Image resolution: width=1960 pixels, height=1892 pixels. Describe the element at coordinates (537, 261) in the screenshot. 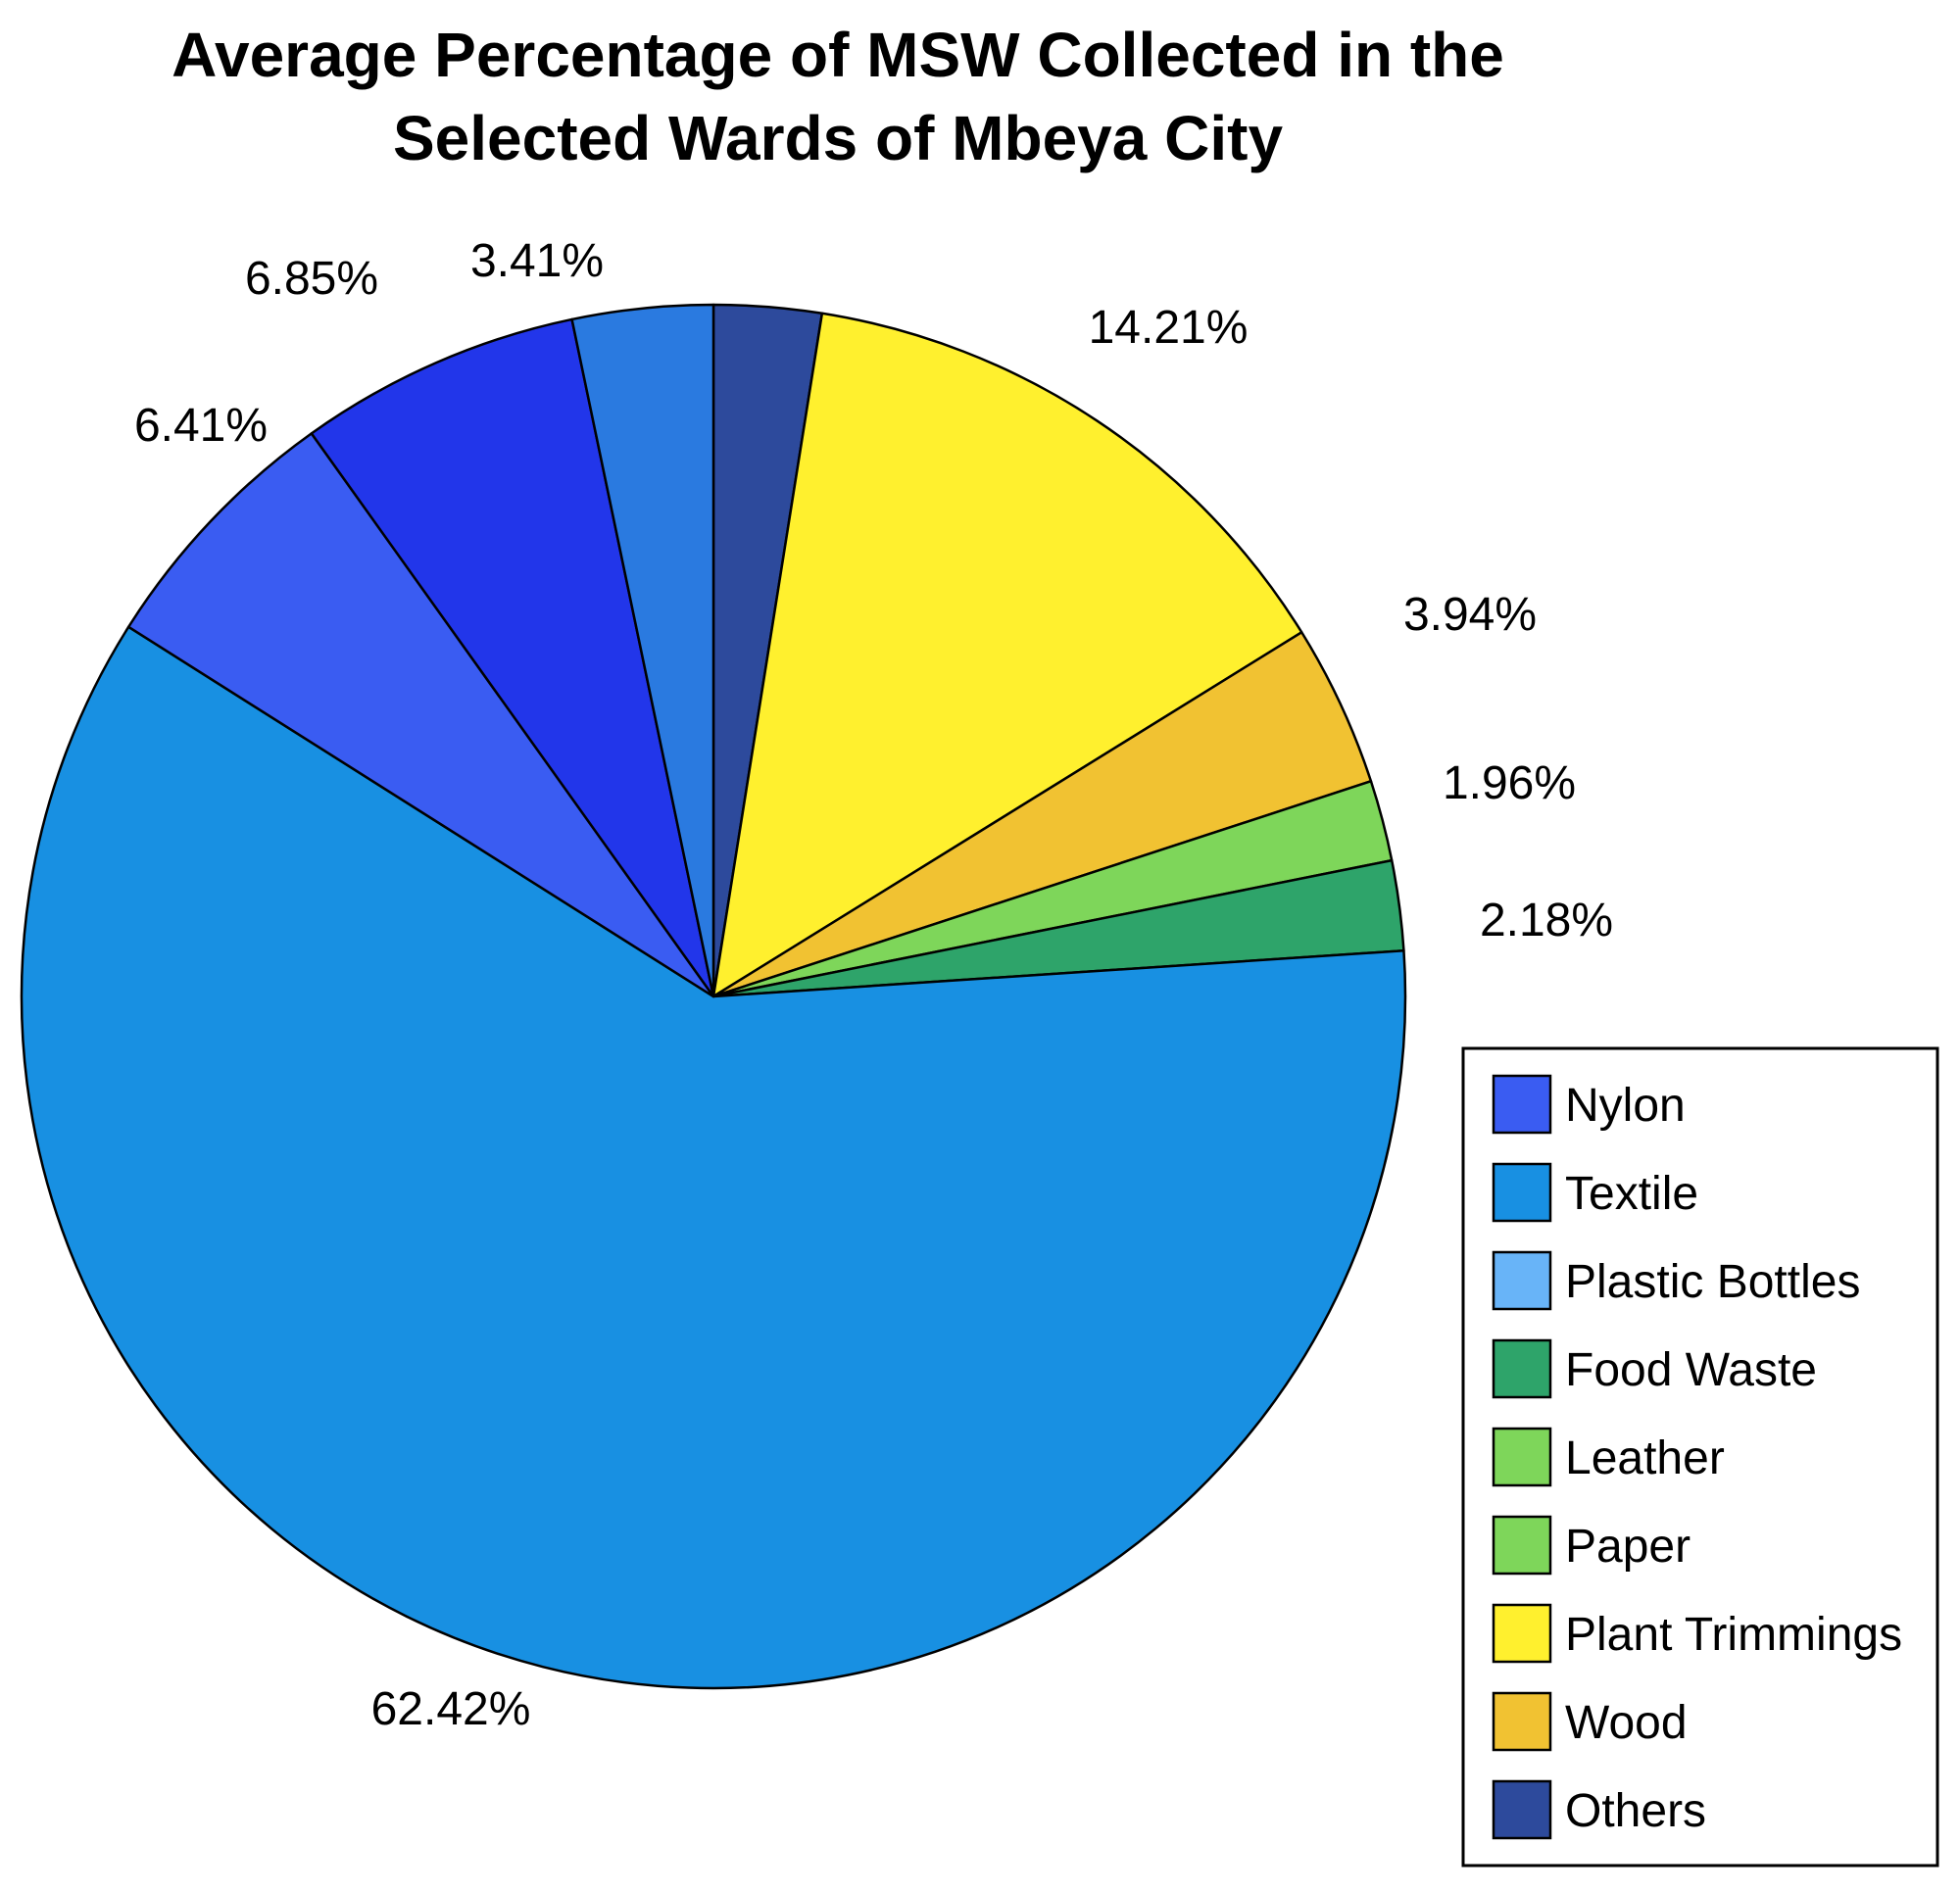

I see `slice-label-9: 3.41%` at that location.